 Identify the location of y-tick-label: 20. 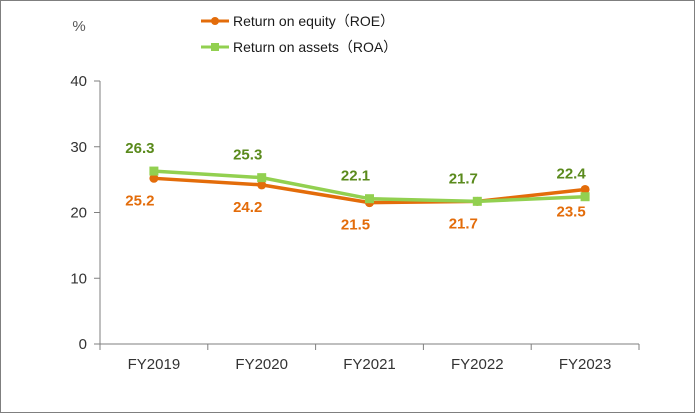
(78, 213).